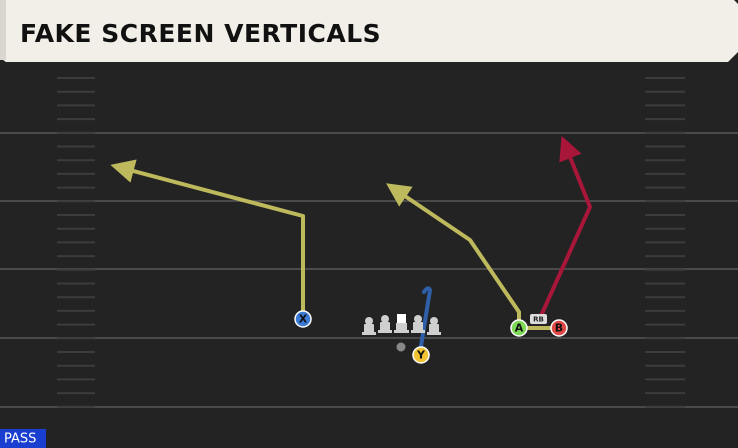 This screenshot has width=738, height=448. I want to click on header-bar, so click(369, 31).